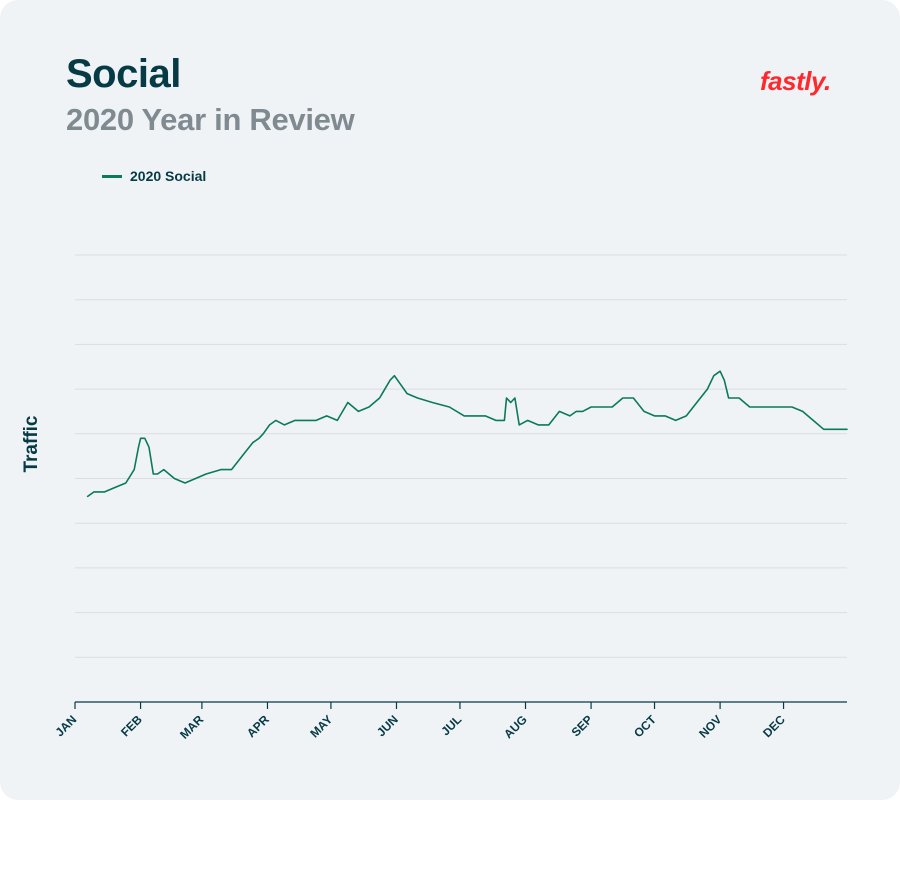 This screenshot has height=878, width=900. What do you see at coordinates (710, 726) in the screenshot?
I see `x-tick-label: NOV` at bounding box center [710, 726].